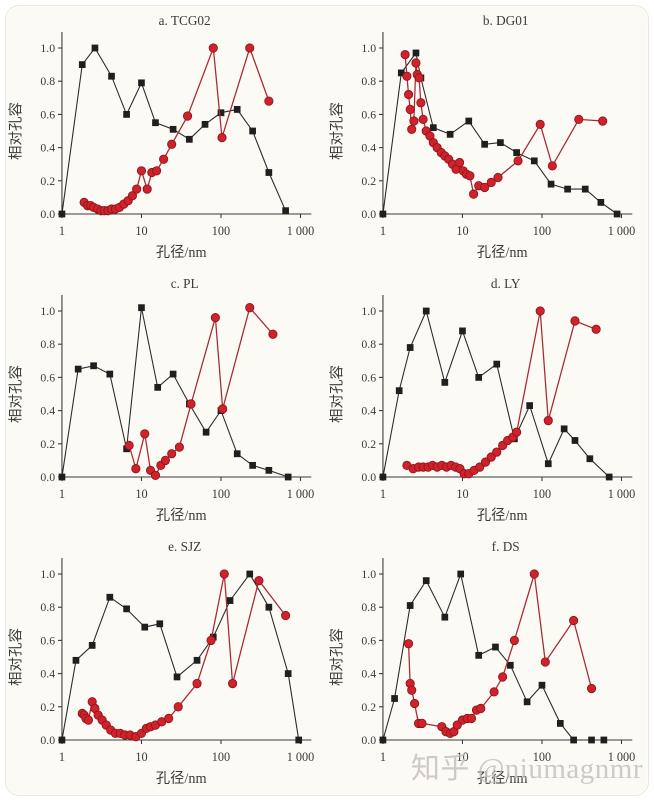 The image size is (654, 800). I want to click on series-mercury-intrusion-black-squares, so click(180, 657).